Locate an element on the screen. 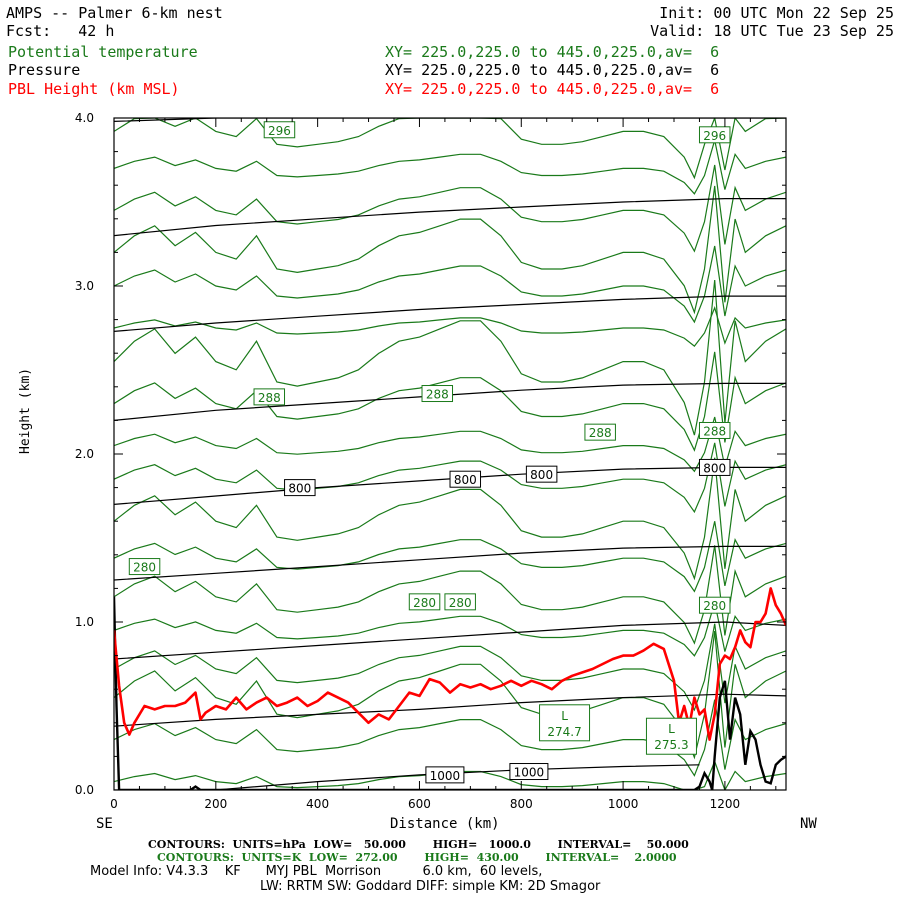 This screenshot has height=900, width=900. field-name-theta: Potential temperature is located at coordinates (103, 52).